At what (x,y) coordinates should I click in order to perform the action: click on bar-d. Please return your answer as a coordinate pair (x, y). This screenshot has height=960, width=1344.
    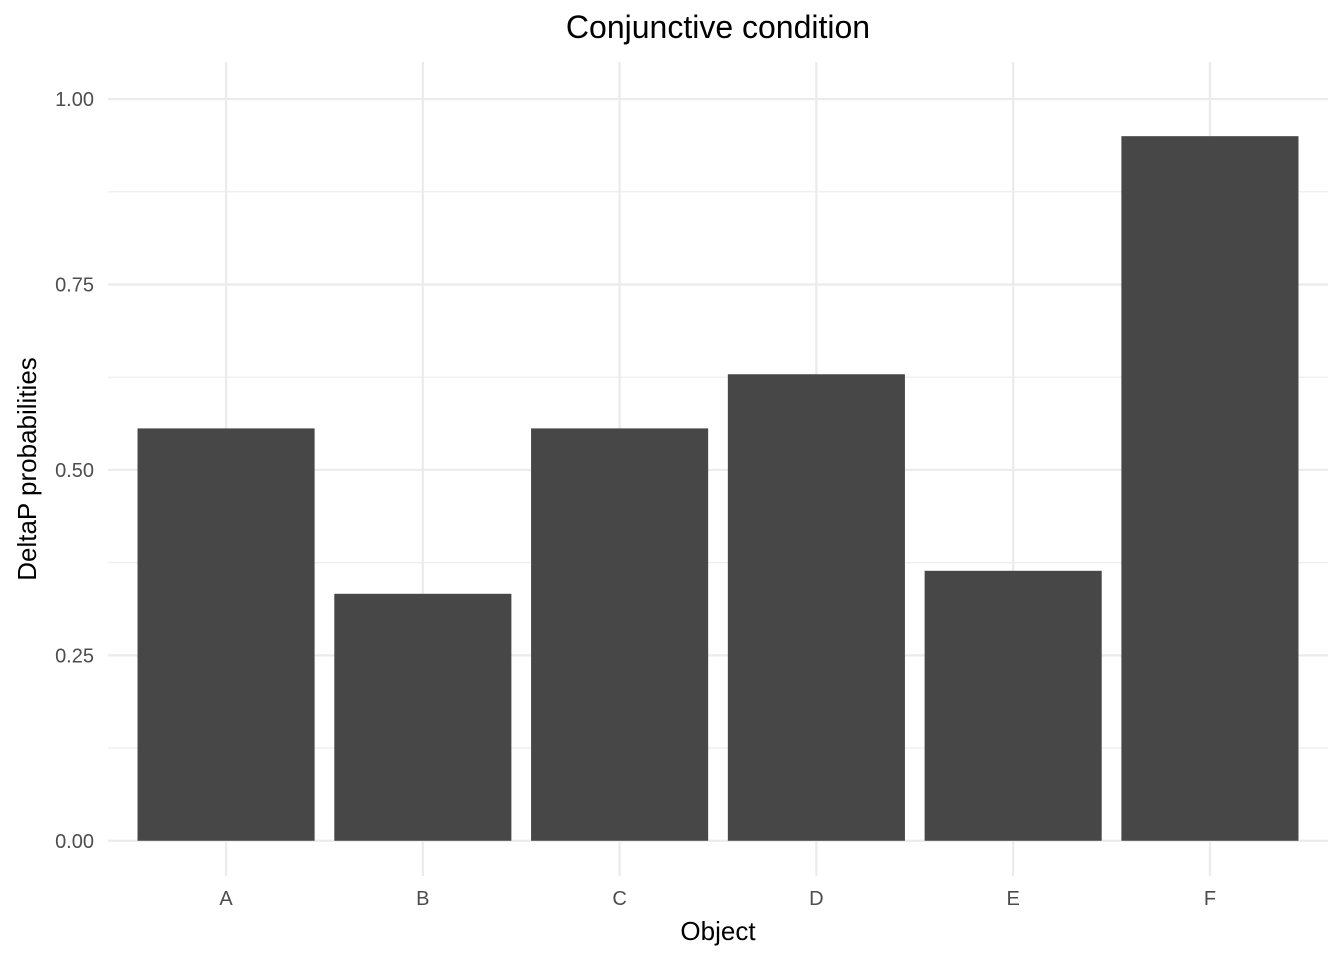
    Looking at the image, I should click on (816, 607).